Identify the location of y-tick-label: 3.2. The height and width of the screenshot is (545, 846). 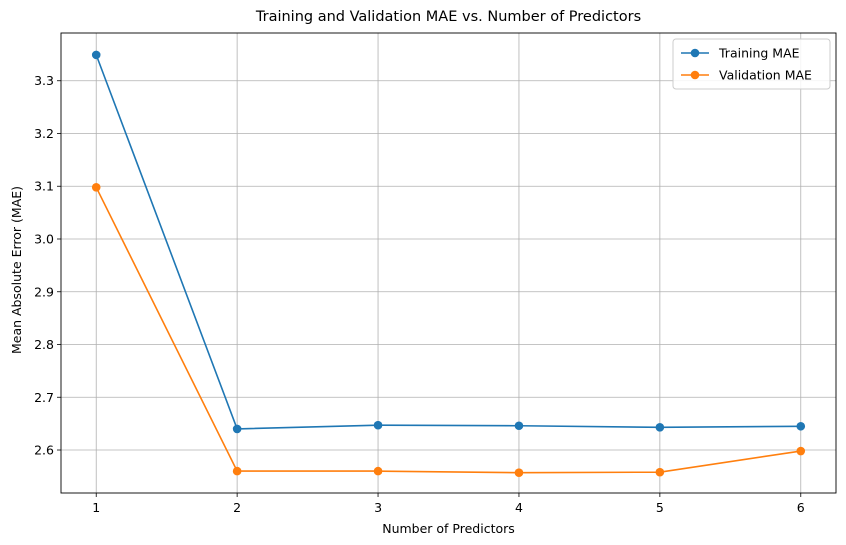
(44, 133).